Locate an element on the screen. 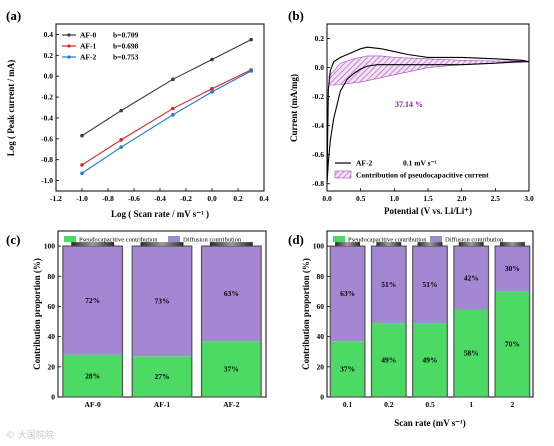 This screenshot has width=554, height=446. x-tick-label: 0.1 is located at coordinates (348, 404).